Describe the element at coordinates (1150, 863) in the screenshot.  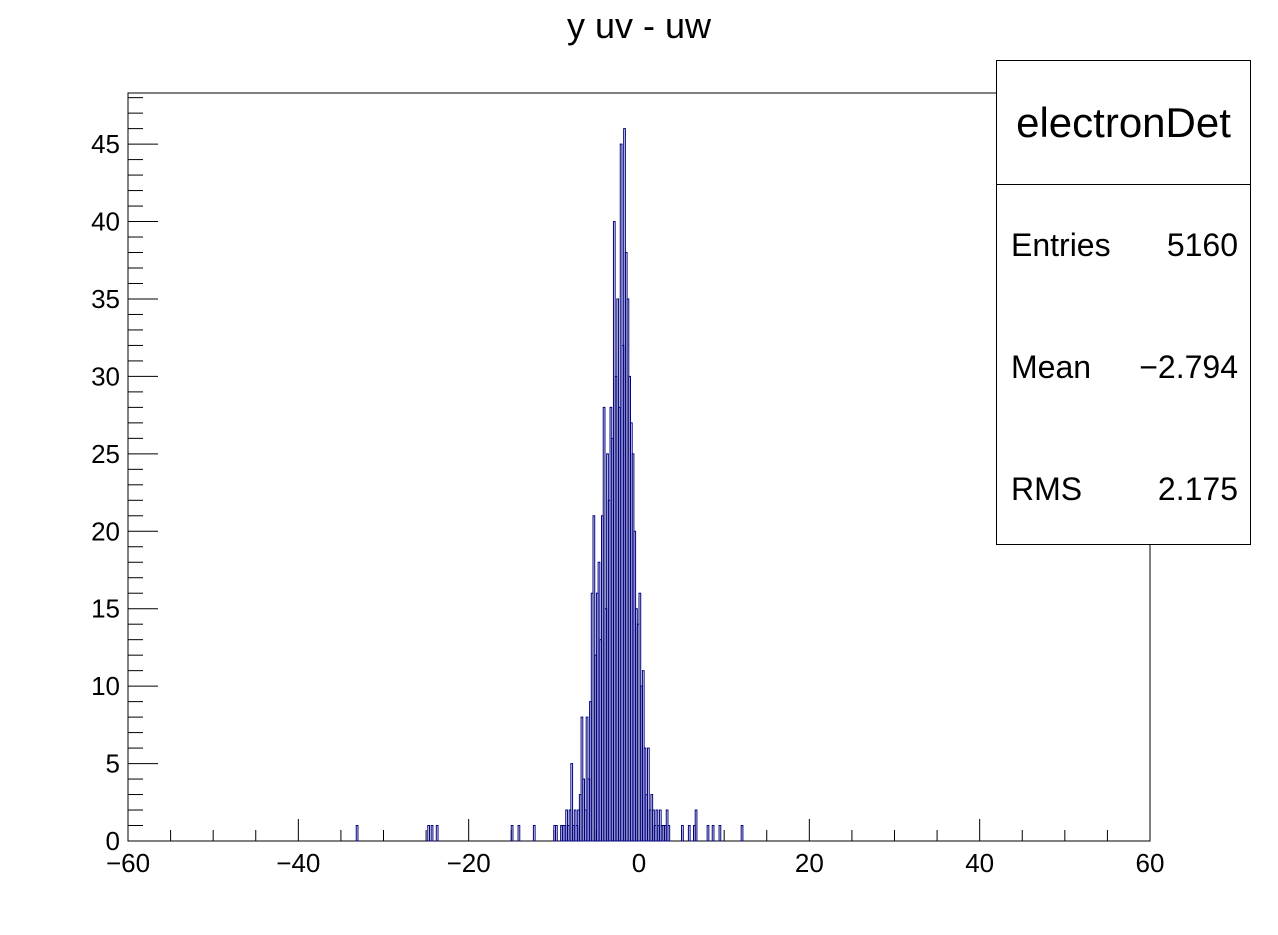
I see `x-tick-label: 60` at that location.